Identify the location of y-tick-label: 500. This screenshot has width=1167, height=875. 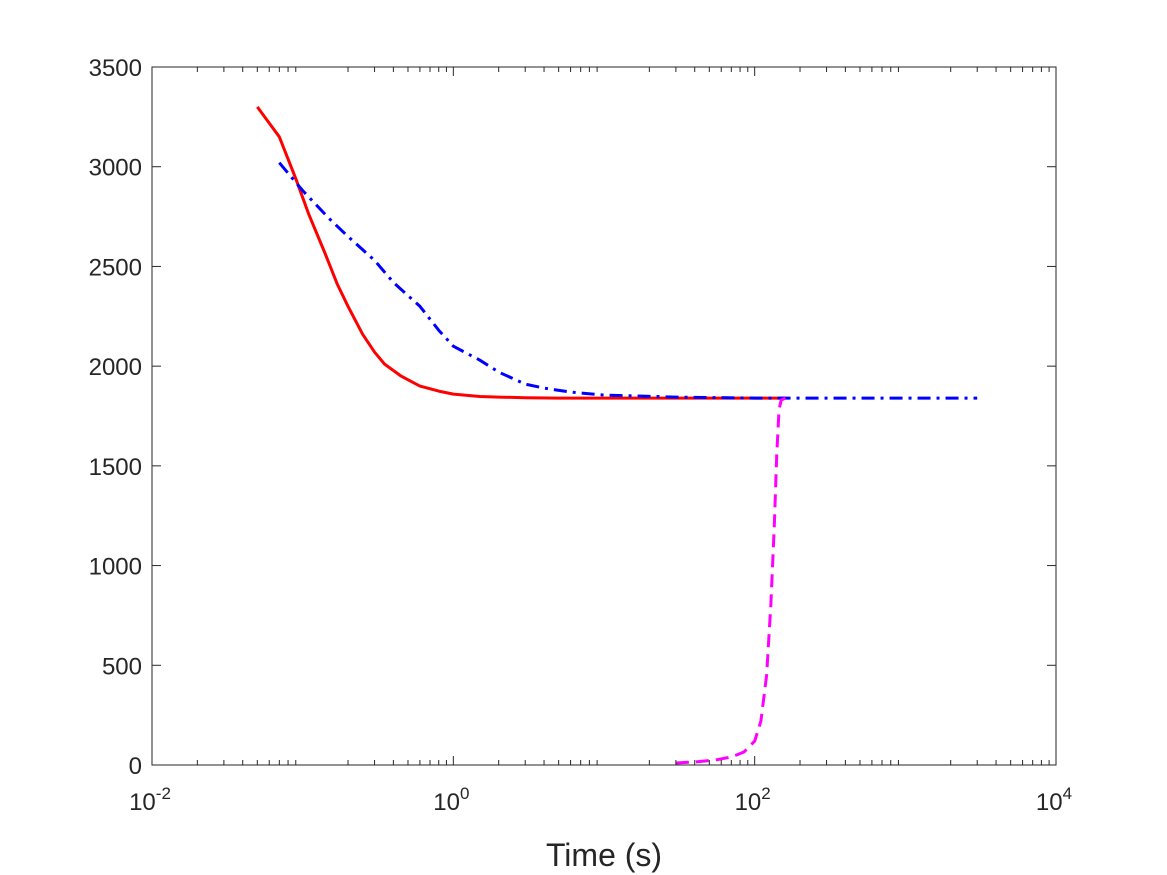
(122, 666).